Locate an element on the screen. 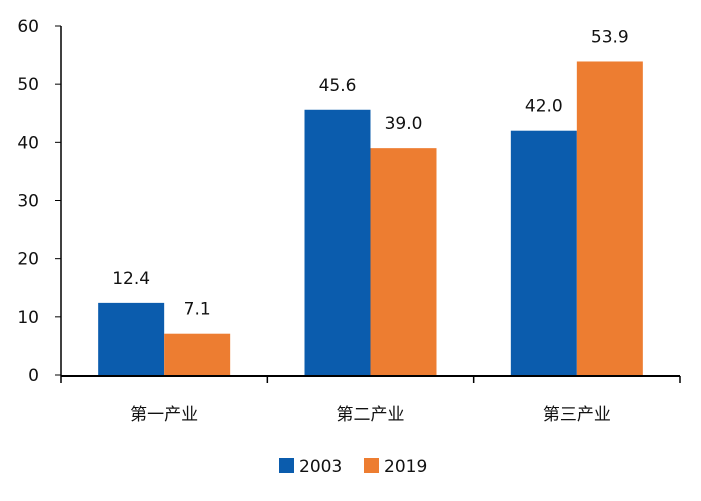 Image resolution: width=701 pixels, height=501 pixels. legend-label: 2003 is located at coordinates (320, 467).